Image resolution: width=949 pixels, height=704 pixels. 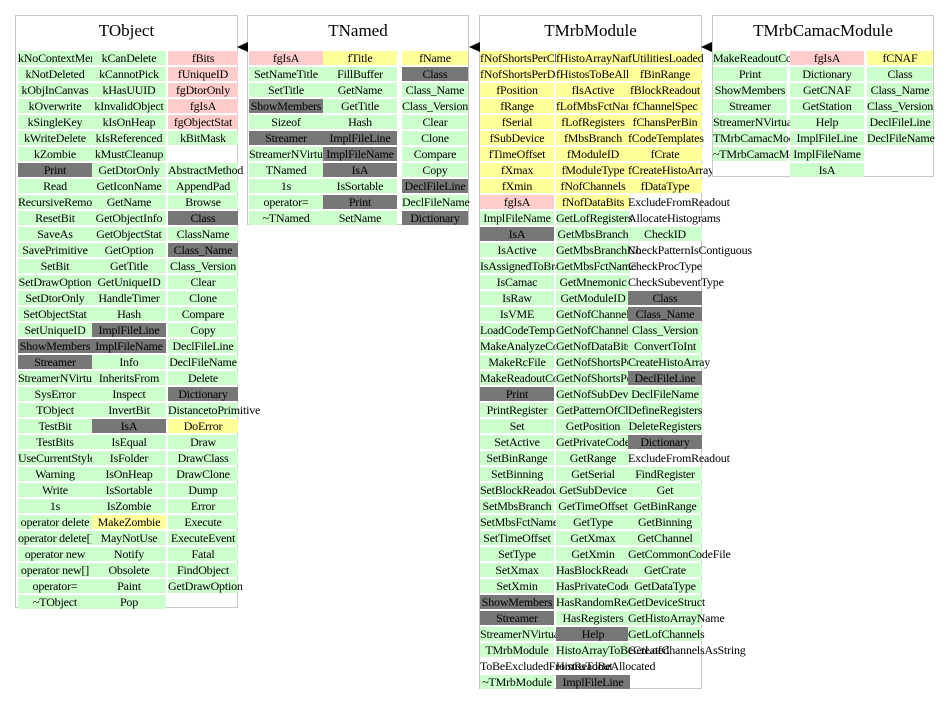 I want to click on member-cell: InheritsFrom, so click(x=129, y=378).